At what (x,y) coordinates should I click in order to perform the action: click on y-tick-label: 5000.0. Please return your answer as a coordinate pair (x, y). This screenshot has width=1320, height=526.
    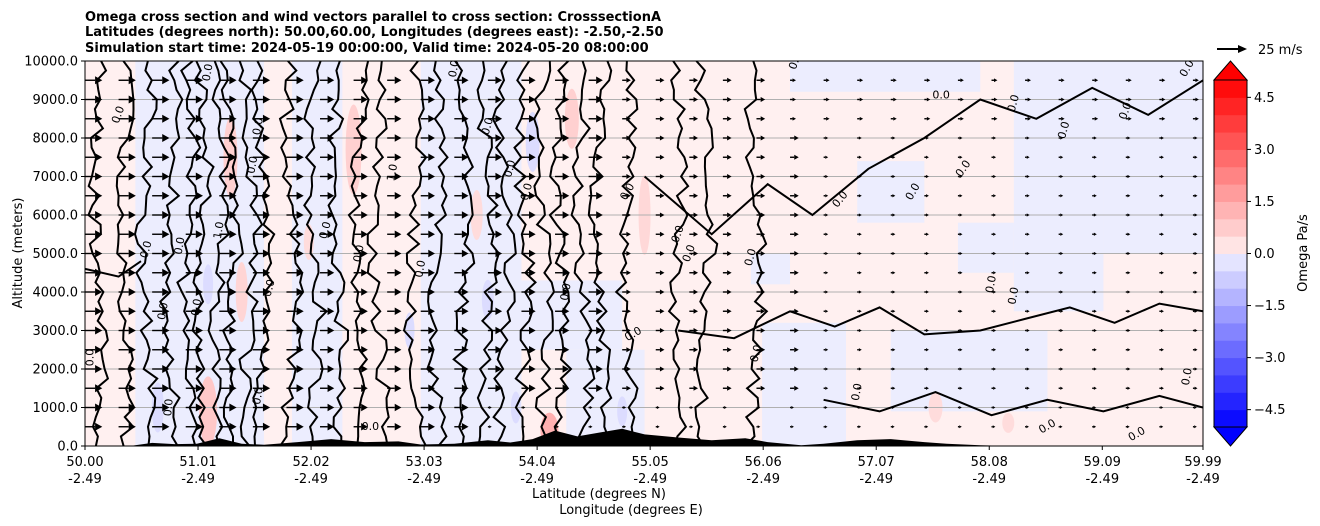
    Looking at the image, I should click on (56, 254).